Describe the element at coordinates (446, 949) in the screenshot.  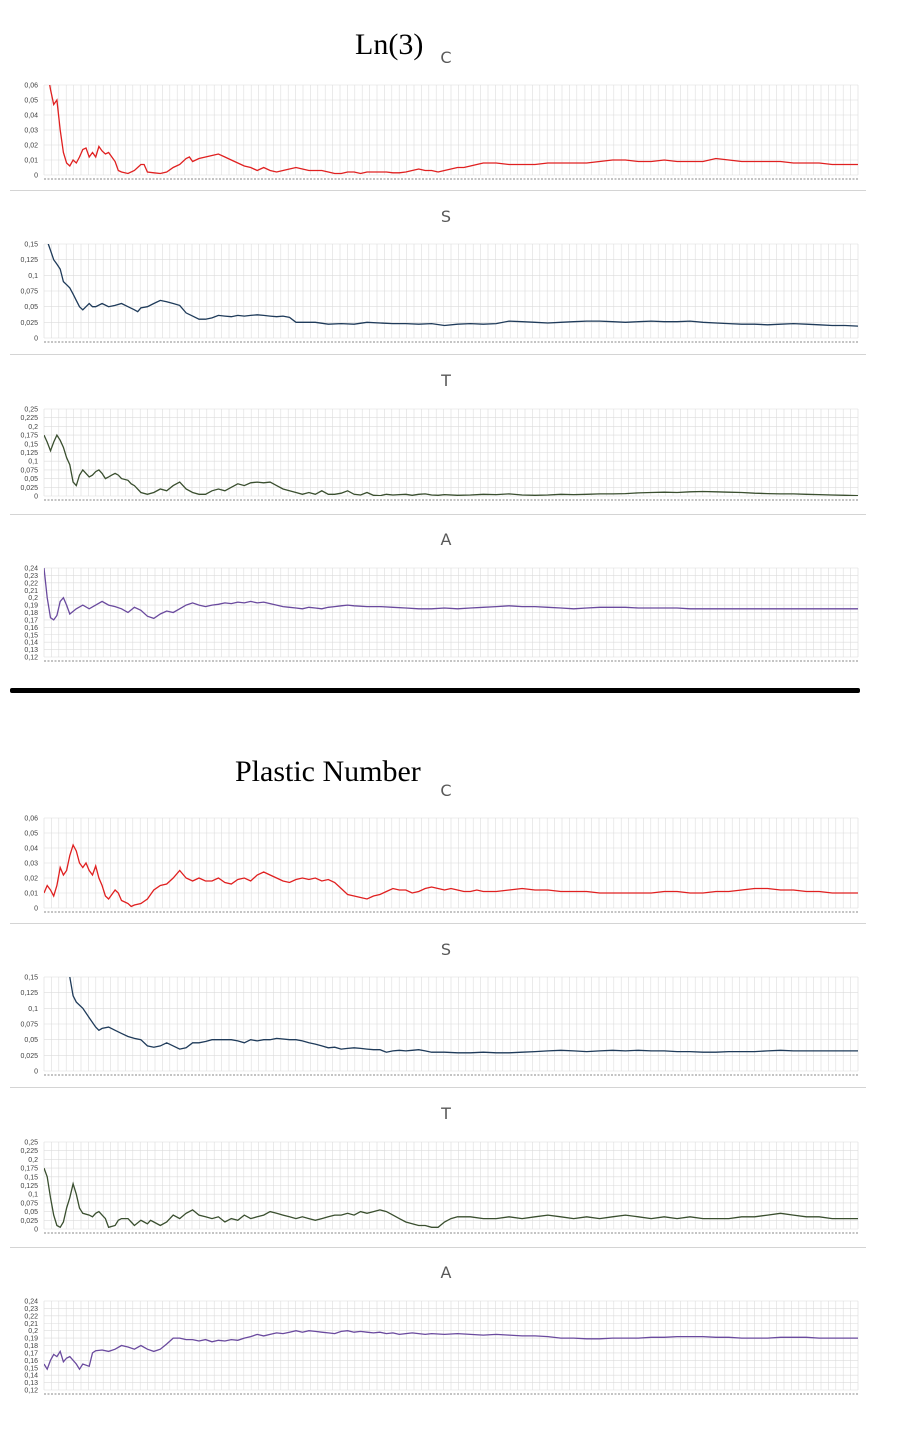
I see `chart-title: S` at that location.